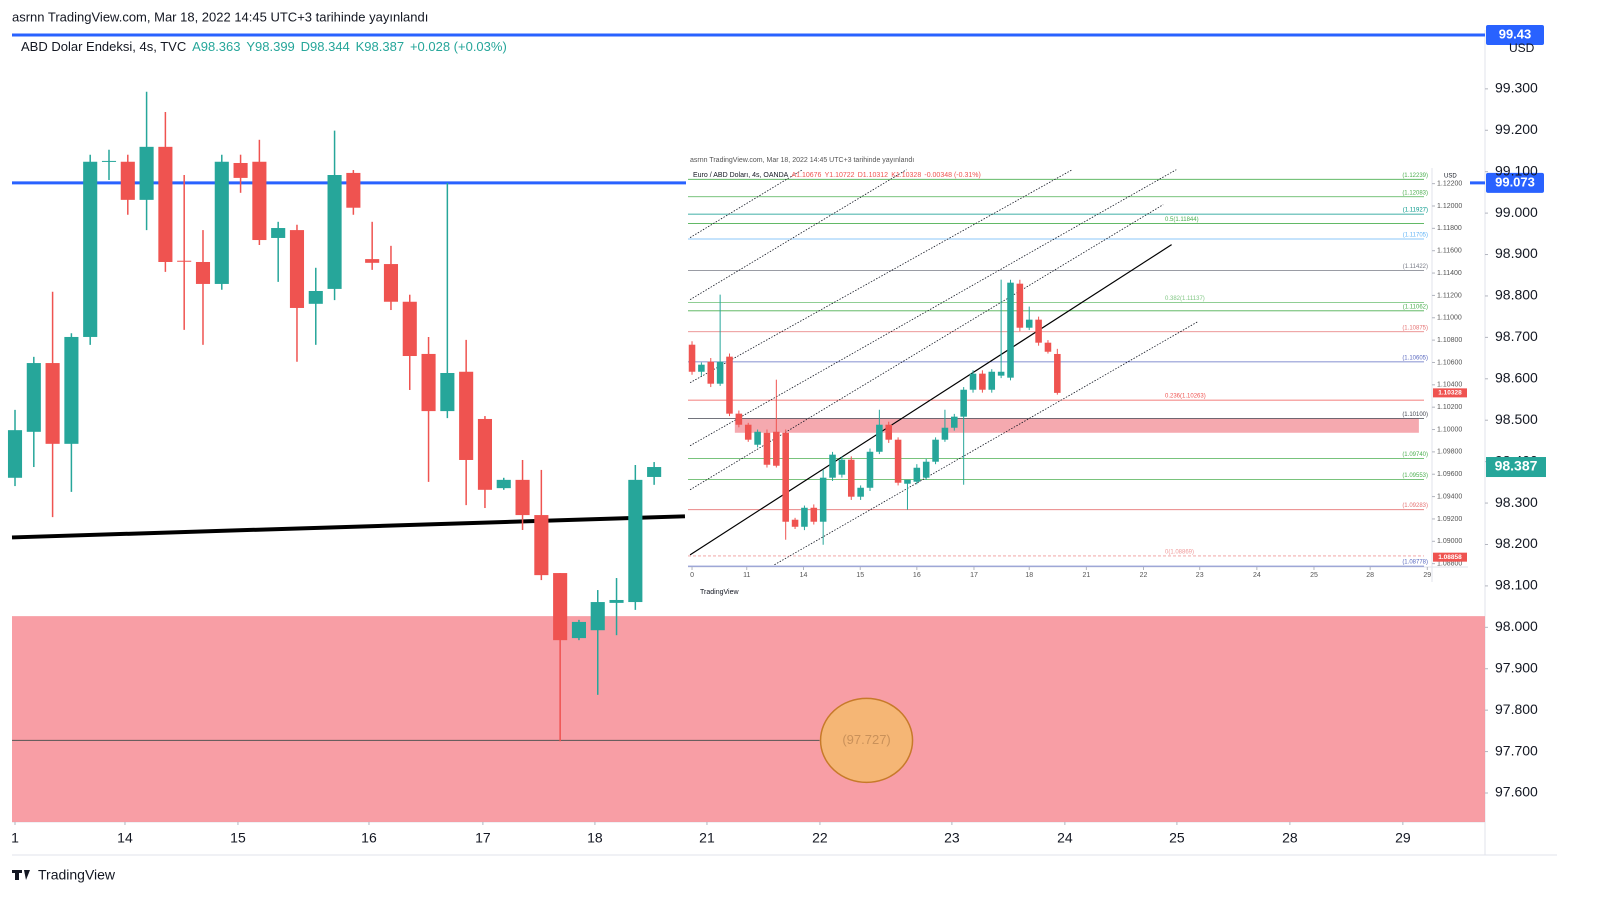  What do you see at coordinates (1449, 273) in the screenshot?
I see `y-tick-label: 1.11400` at bounding box center [1449, 273].